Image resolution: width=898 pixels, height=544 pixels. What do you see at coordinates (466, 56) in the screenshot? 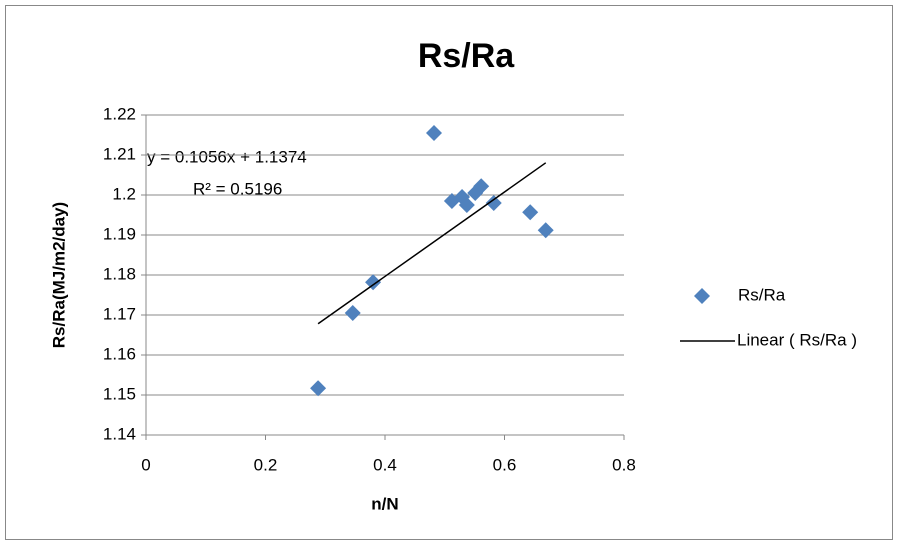
I see `chart-title: Rs/Ra` at bounding box center [466, 56].